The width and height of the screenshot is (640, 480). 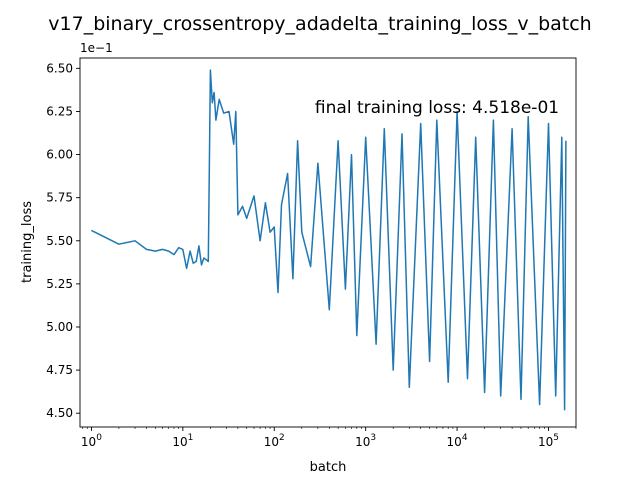 I want to click on y-tick-label: 5.25, so click(x=59, y=284).